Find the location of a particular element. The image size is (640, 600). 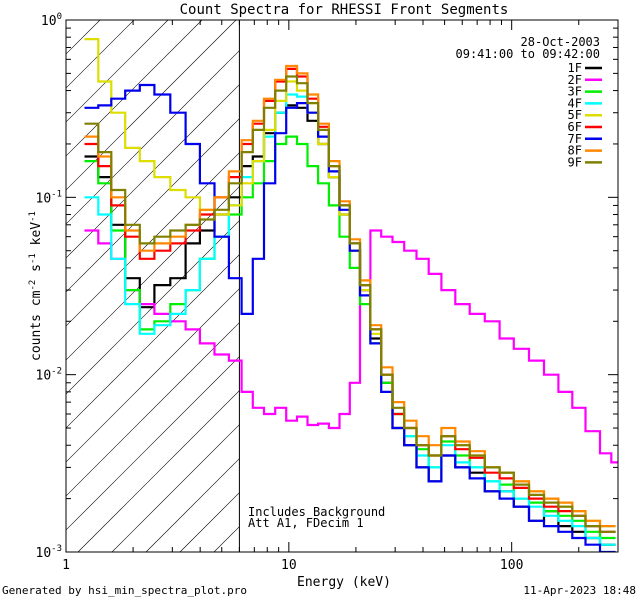

annotation-attenuator: Att A1, FDecim 1 is located at coordinates (306, 523).